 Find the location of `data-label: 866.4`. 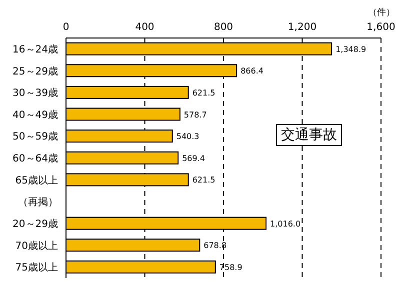

data-label: 866.4 is located at coordinates (252, 71).